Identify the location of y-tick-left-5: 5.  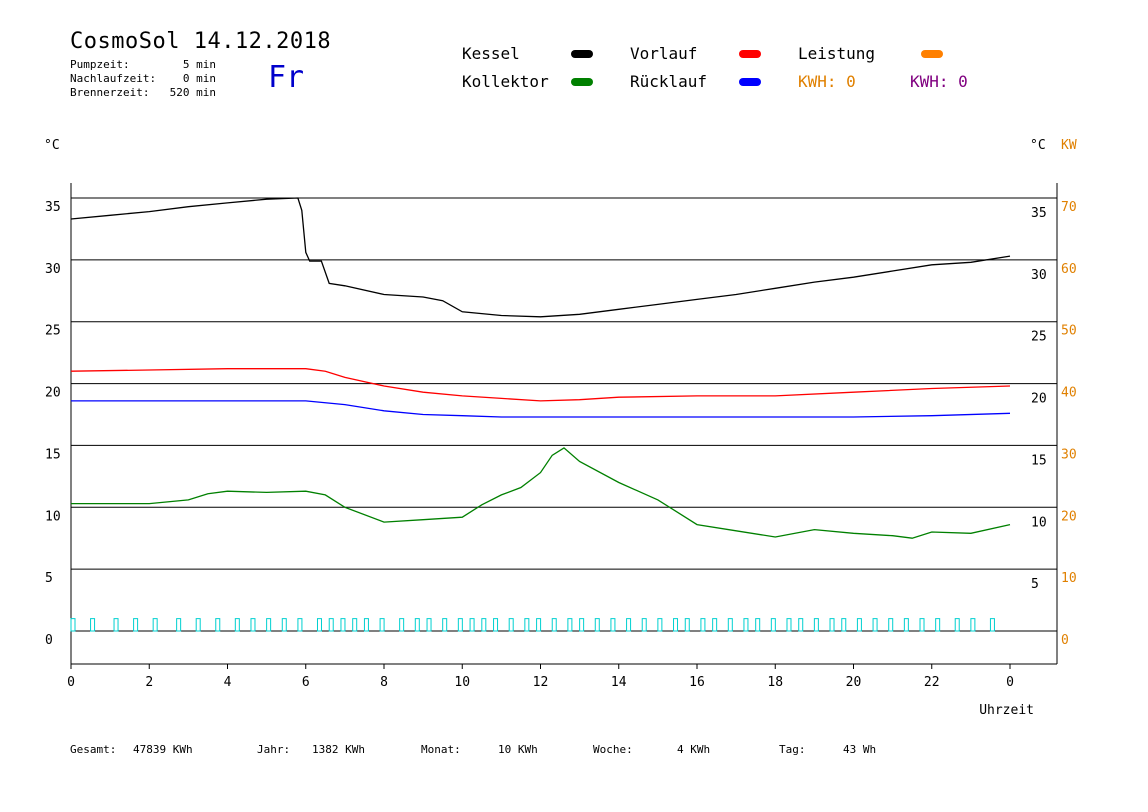
(49, 578).